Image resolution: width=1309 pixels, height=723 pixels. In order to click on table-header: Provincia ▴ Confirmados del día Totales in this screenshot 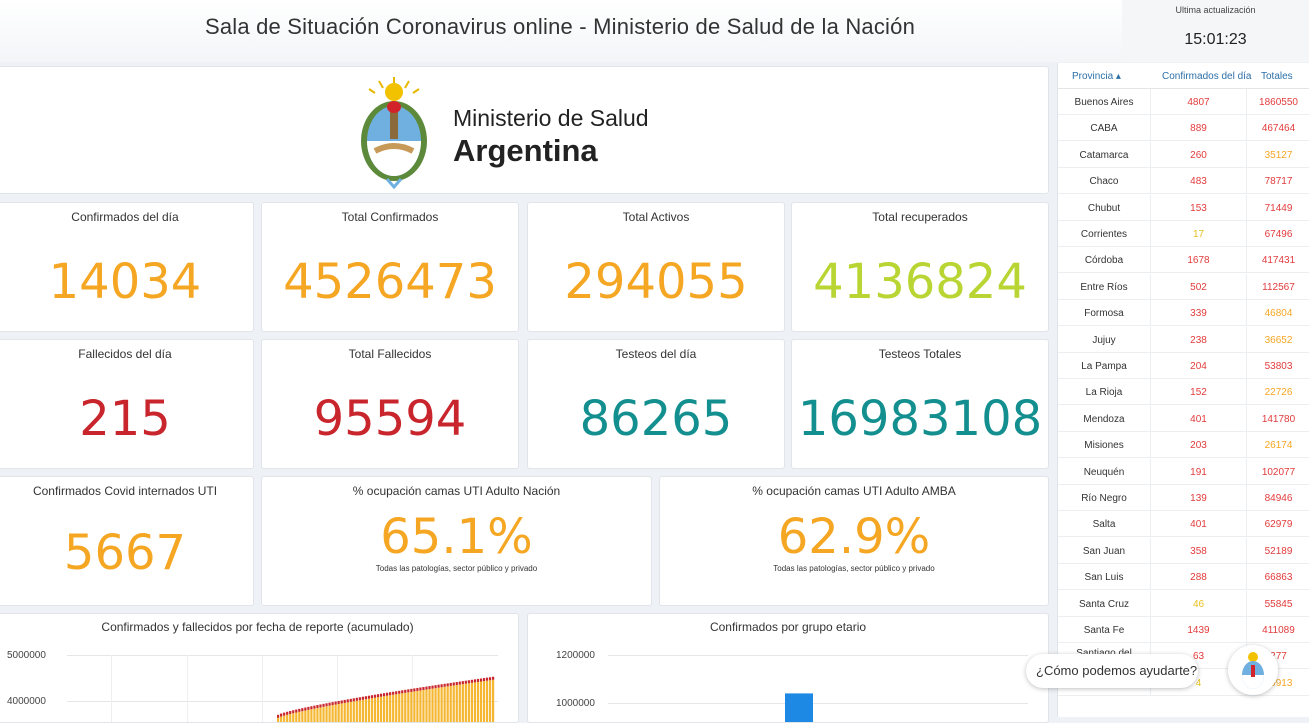, I will do `click(1183, 76)`.